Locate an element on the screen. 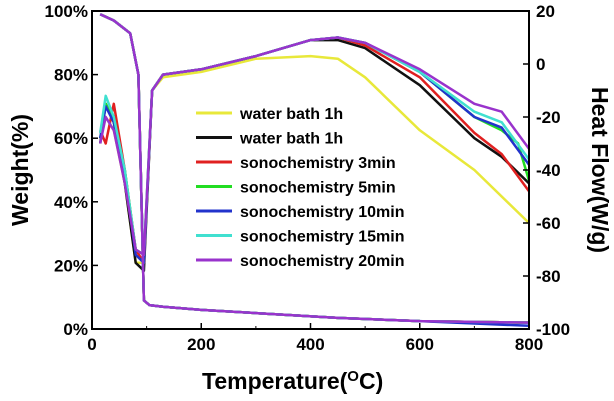 The image size is (614, 401). x-axis-title-superscript: O is located at coordinates (353, 376).